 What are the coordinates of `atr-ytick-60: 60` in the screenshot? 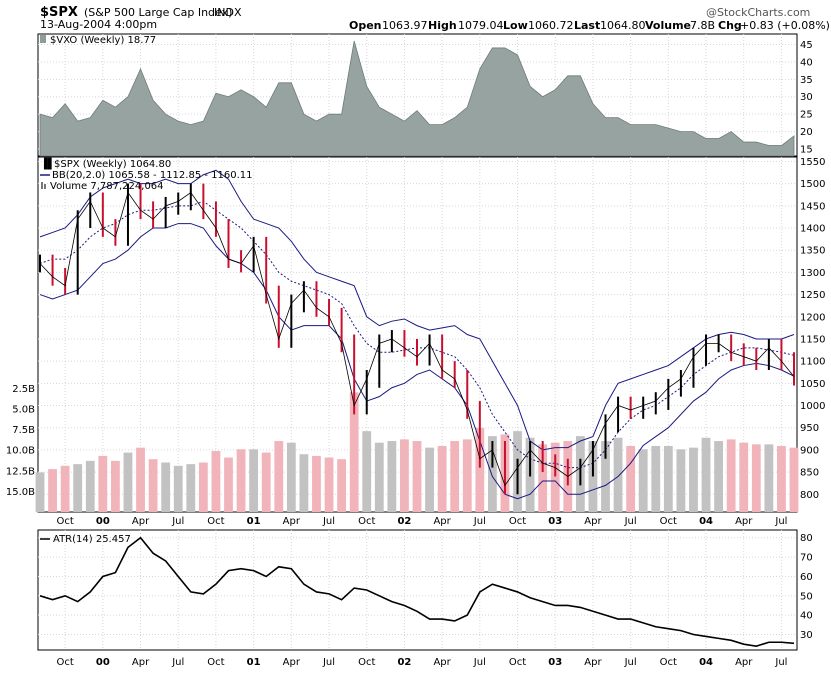 It's located at (806, 577).